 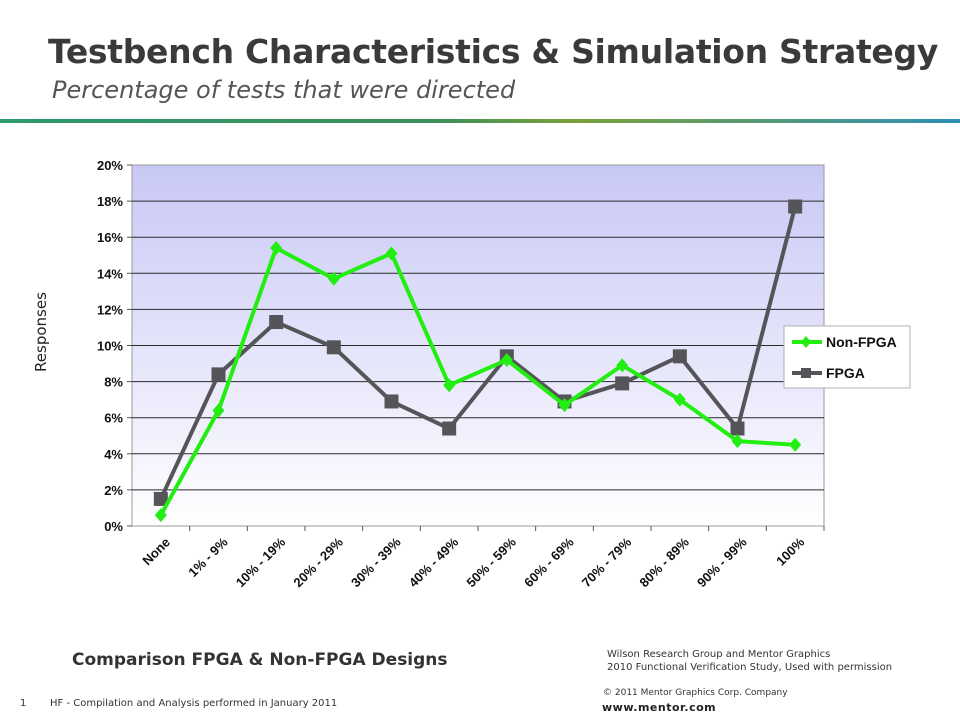 What do you see at coordinates (722, 562) in the screenshot?
I see `x-tick-label: 90% - 99%` at bounding box center [722, 562].